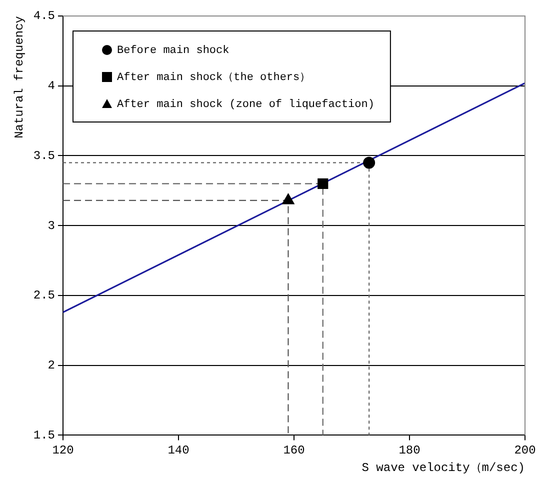 The image size is (545, 483). Describe the element at coordinates (44, 155) in the screenshot. I see `y-tick-label: 3.5` at that location.